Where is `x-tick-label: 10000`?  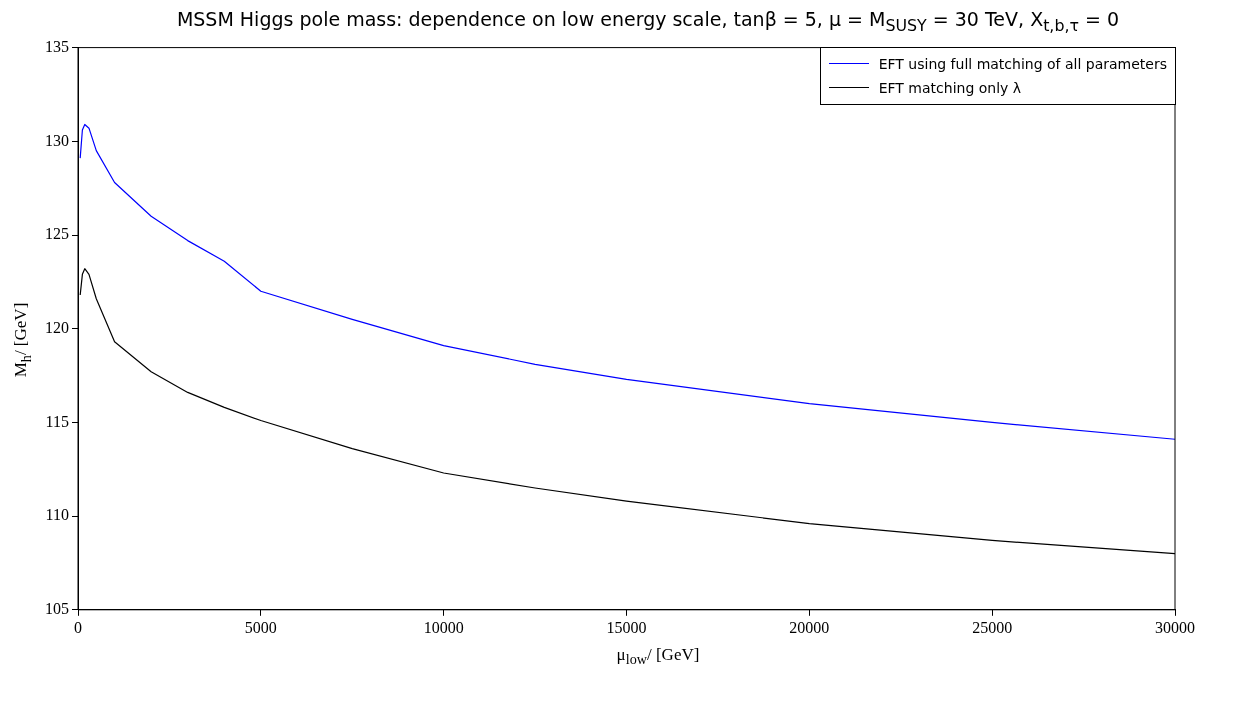
x-tick-label: 10000 is located at coordinates (443, 627).